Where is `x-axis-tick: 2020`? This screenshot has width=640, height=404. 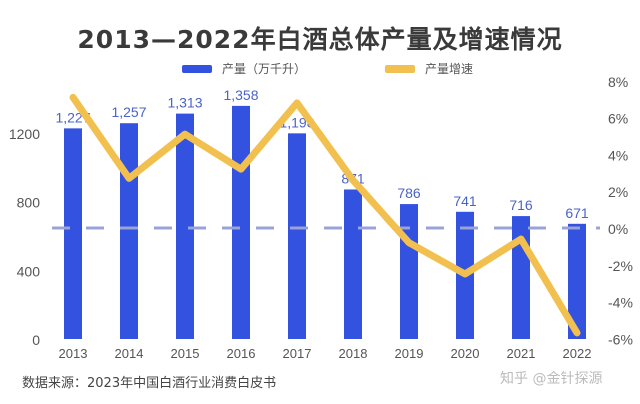
x-axis-tick: 2020 is located at coordinates (465, 353).